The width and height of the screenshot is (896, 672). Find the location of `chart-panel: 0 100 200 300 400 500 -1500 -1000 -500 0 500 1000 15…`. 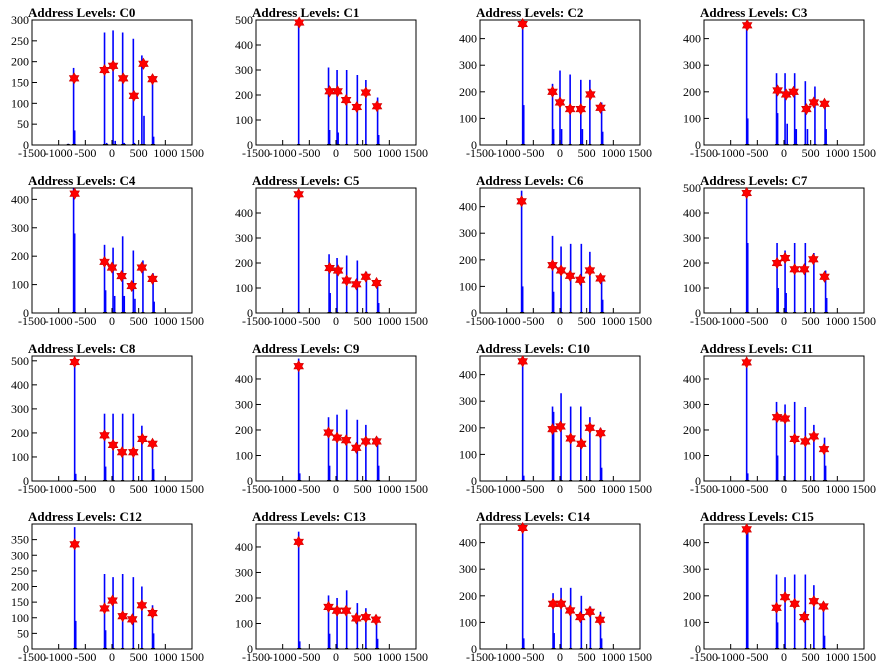

chart-panel: 0 100 200 300 400 500 -1500 -1000 -500 0 500 1000 15… is located at coordinates (336, 84).